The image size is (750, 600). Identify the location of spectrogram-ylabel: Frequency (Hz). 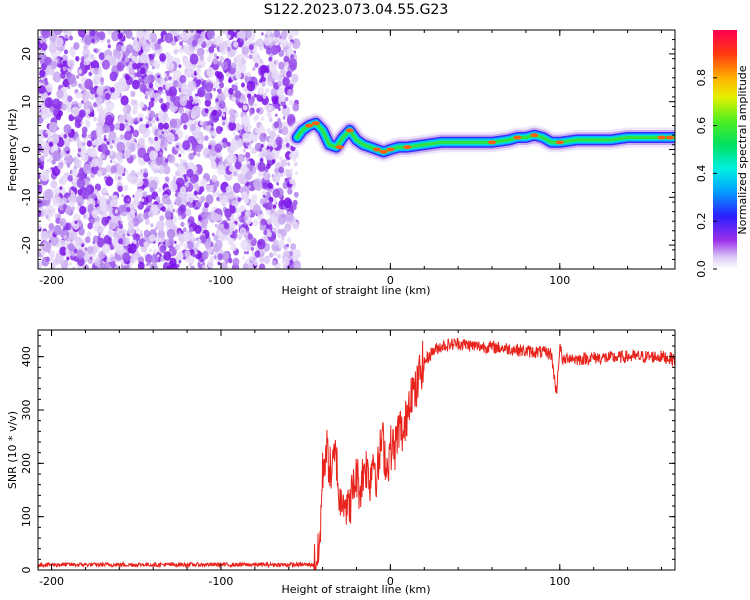
(12, 150).